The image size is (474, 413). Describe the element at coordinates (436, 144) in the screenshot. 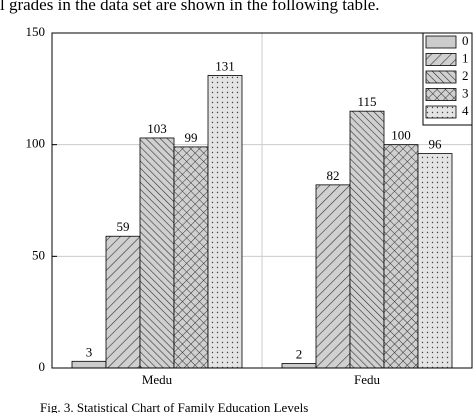

I see `value-label: 96` at that location.